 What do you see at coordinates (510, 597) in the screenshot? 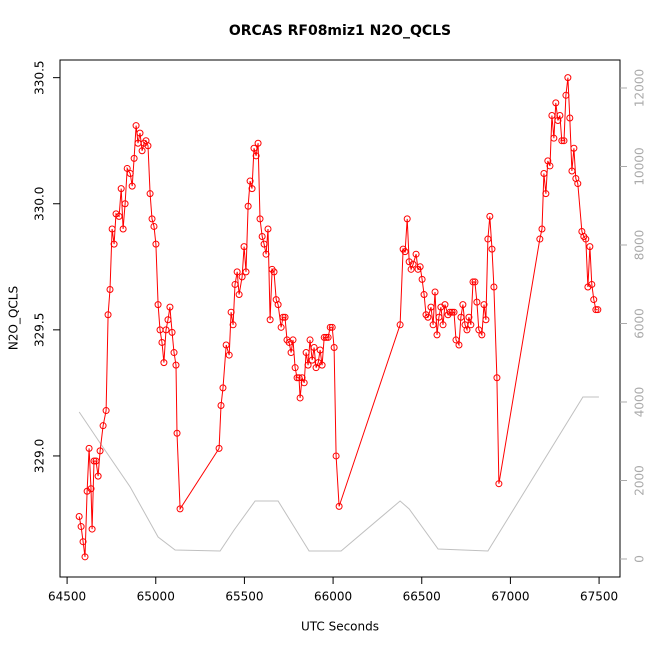
I see `x-tick-label: 67000` at bounding box center [510, 597].